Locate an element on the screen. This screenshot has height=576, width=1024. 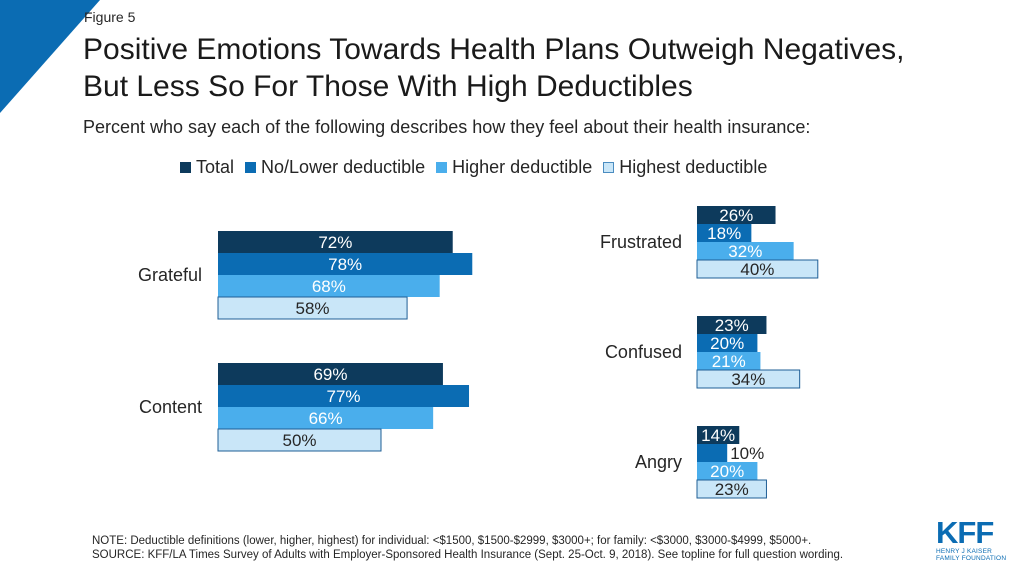
data-label-grateful-no-lower: 78% is located at coordinates (345, 264).